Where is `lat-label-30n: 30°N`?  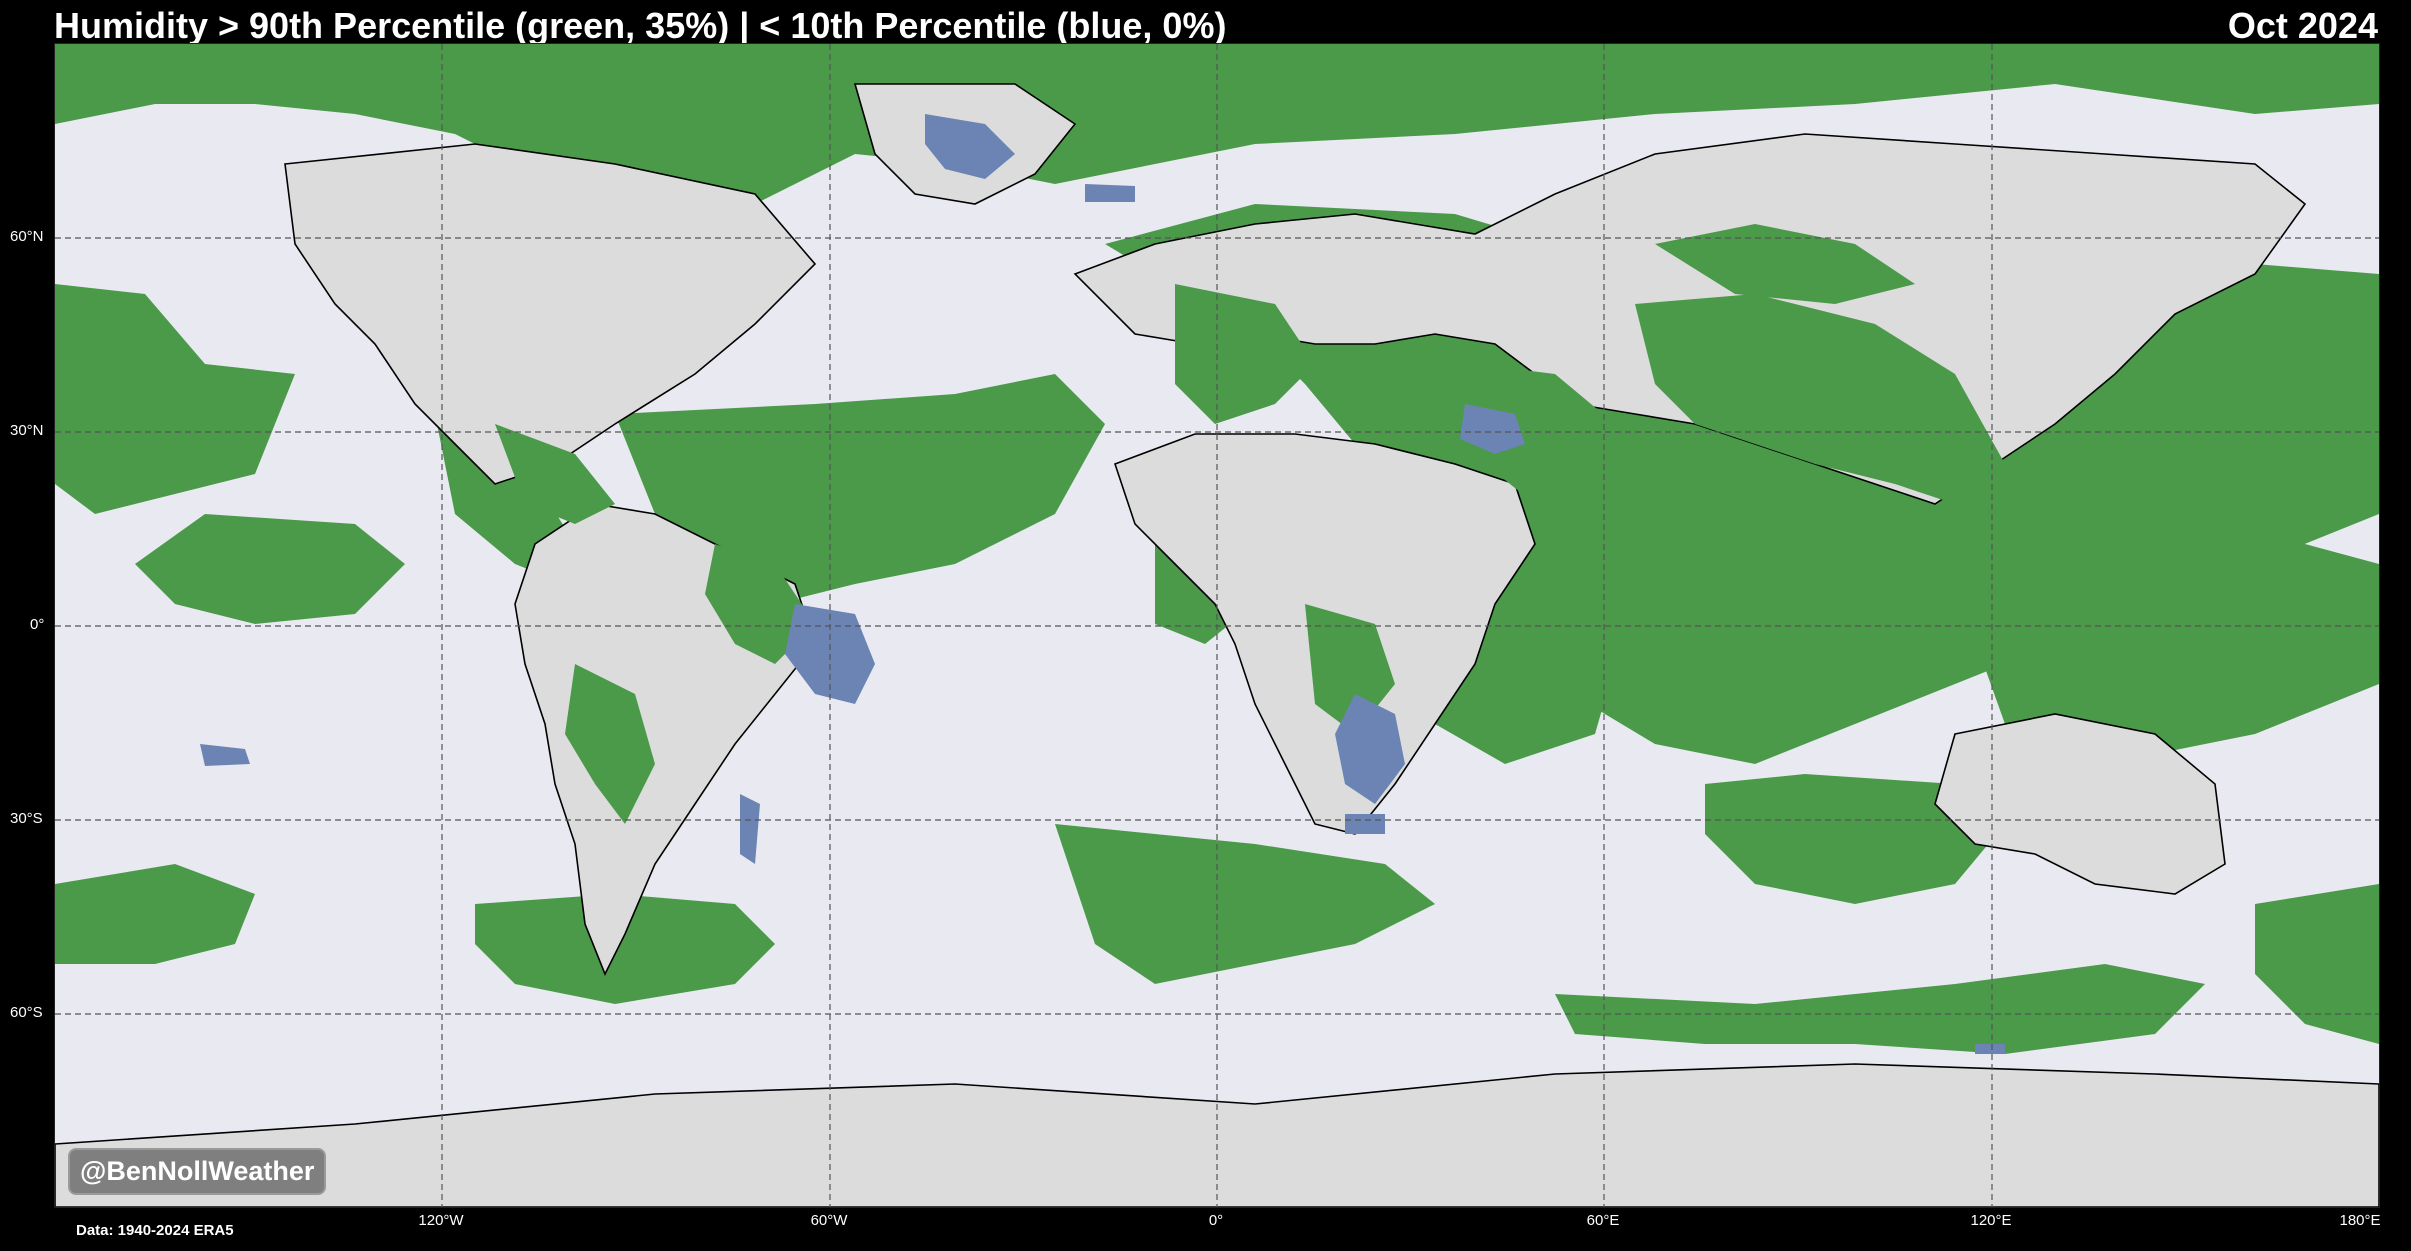 lat-label-30n: 30°N is located at coordinates (27, 430).